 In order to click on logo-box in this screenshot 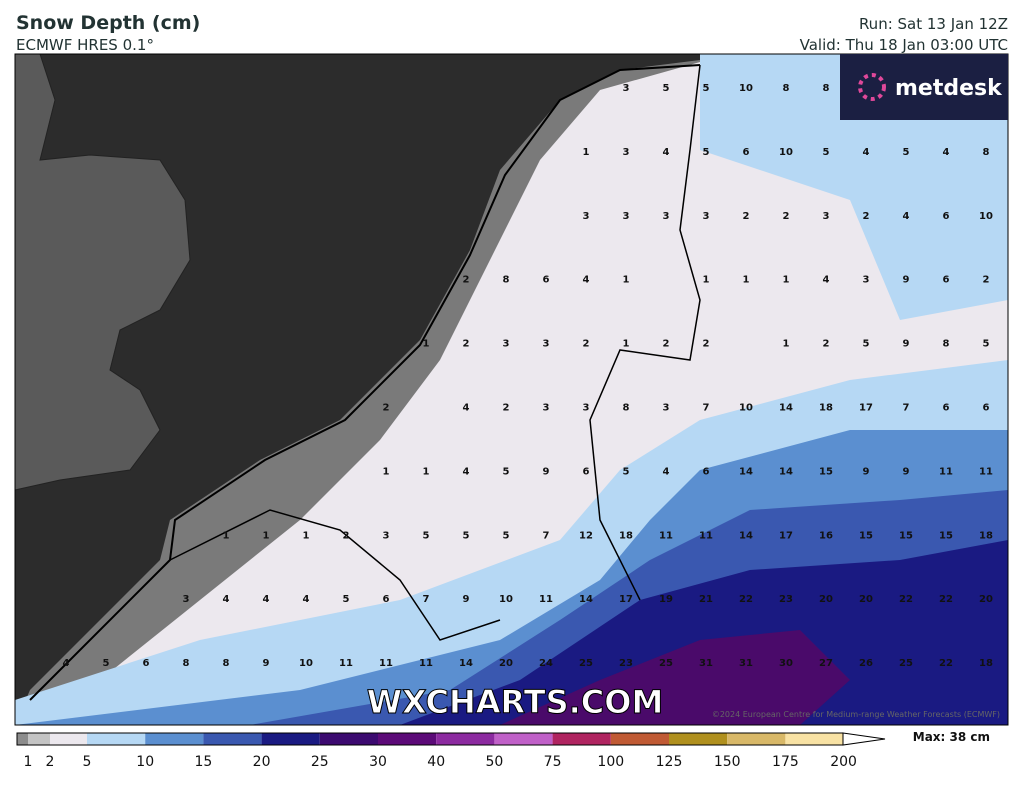, I will do `click(924, 87)`.